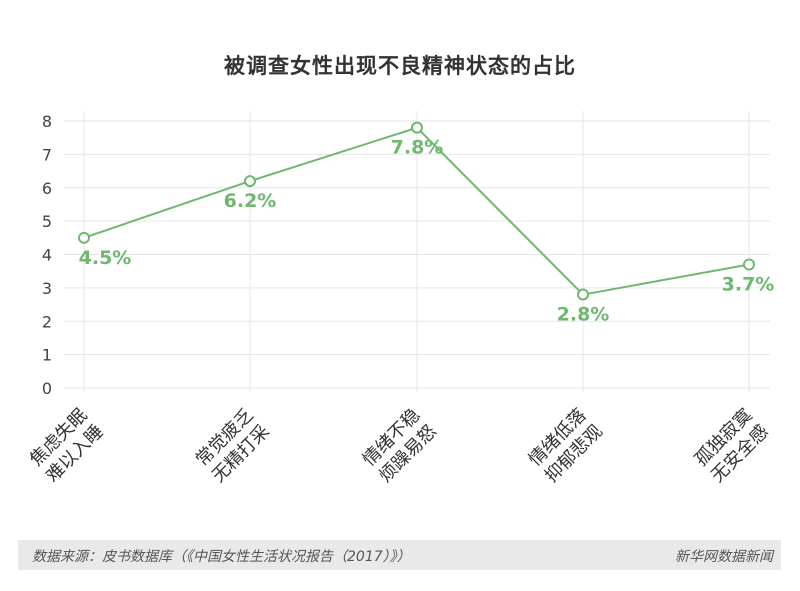  What do you see at coordinates (47, 154) in the screenshot?
I see `y-tick-label: 7` at bounding box center [47, 154].